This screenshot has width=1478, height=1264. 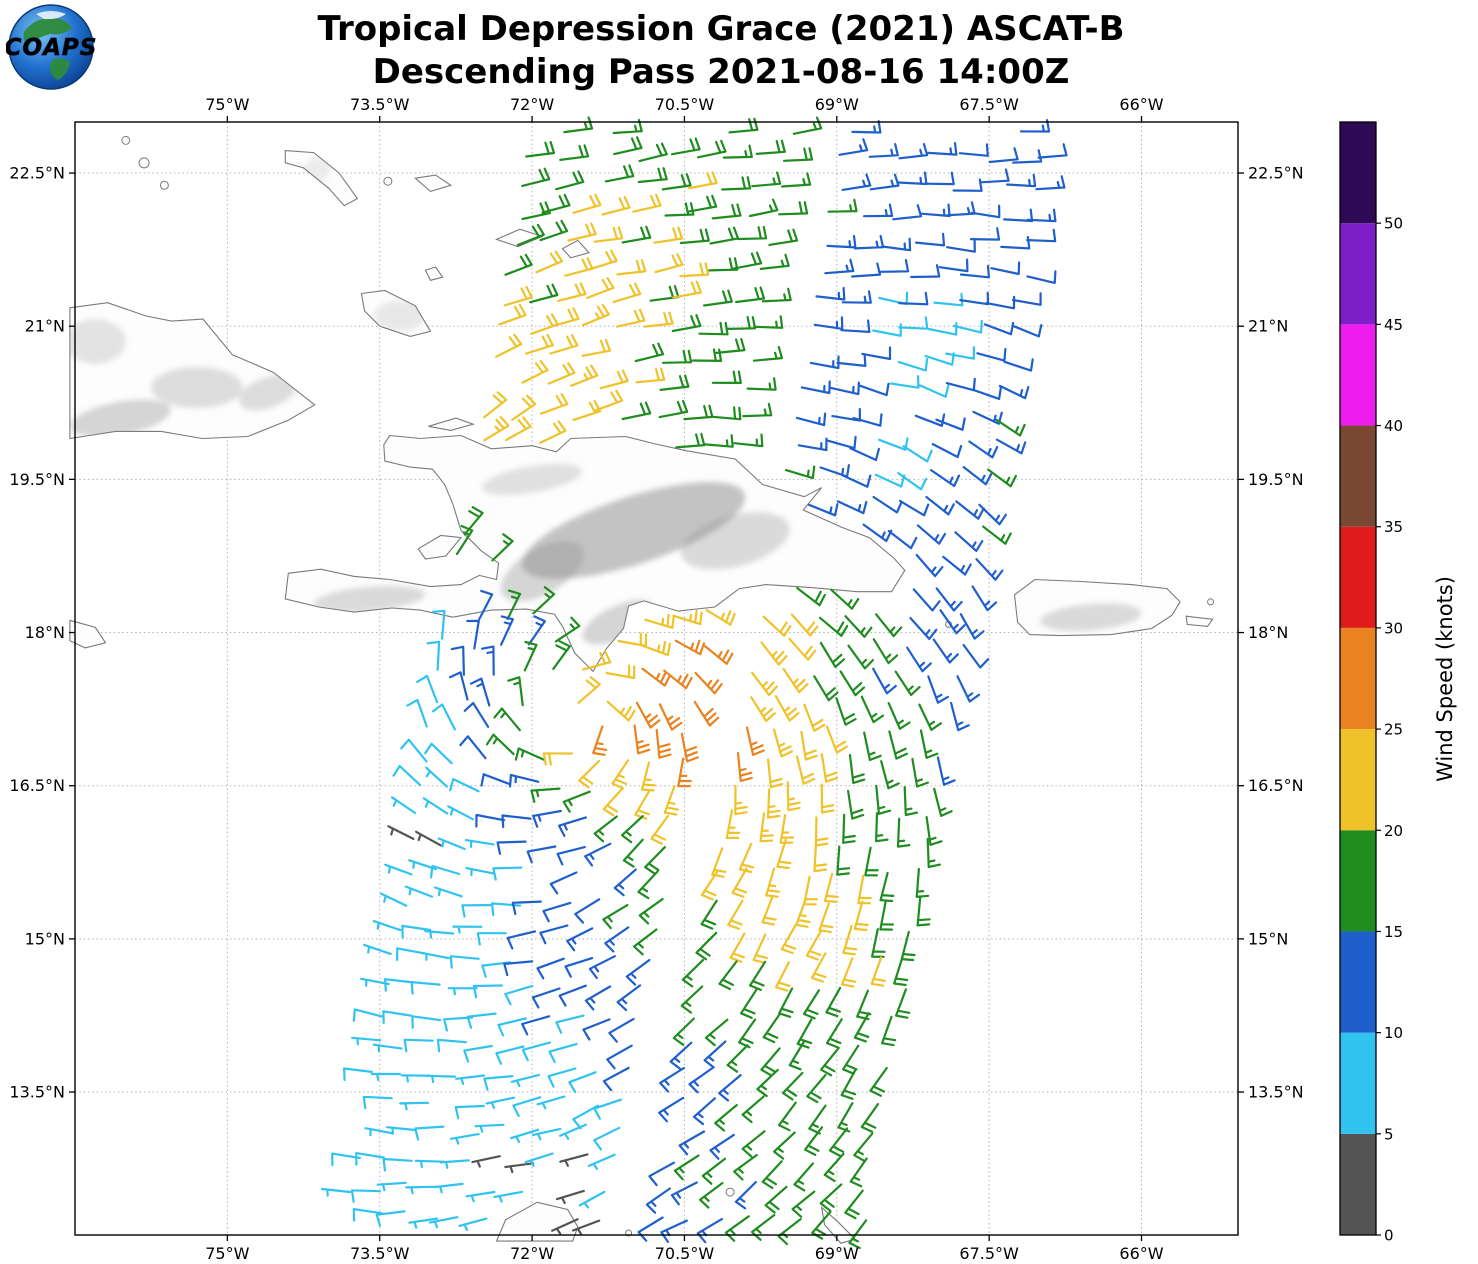 I want to click on colorbar-segment, so click(x=1358, y=476).